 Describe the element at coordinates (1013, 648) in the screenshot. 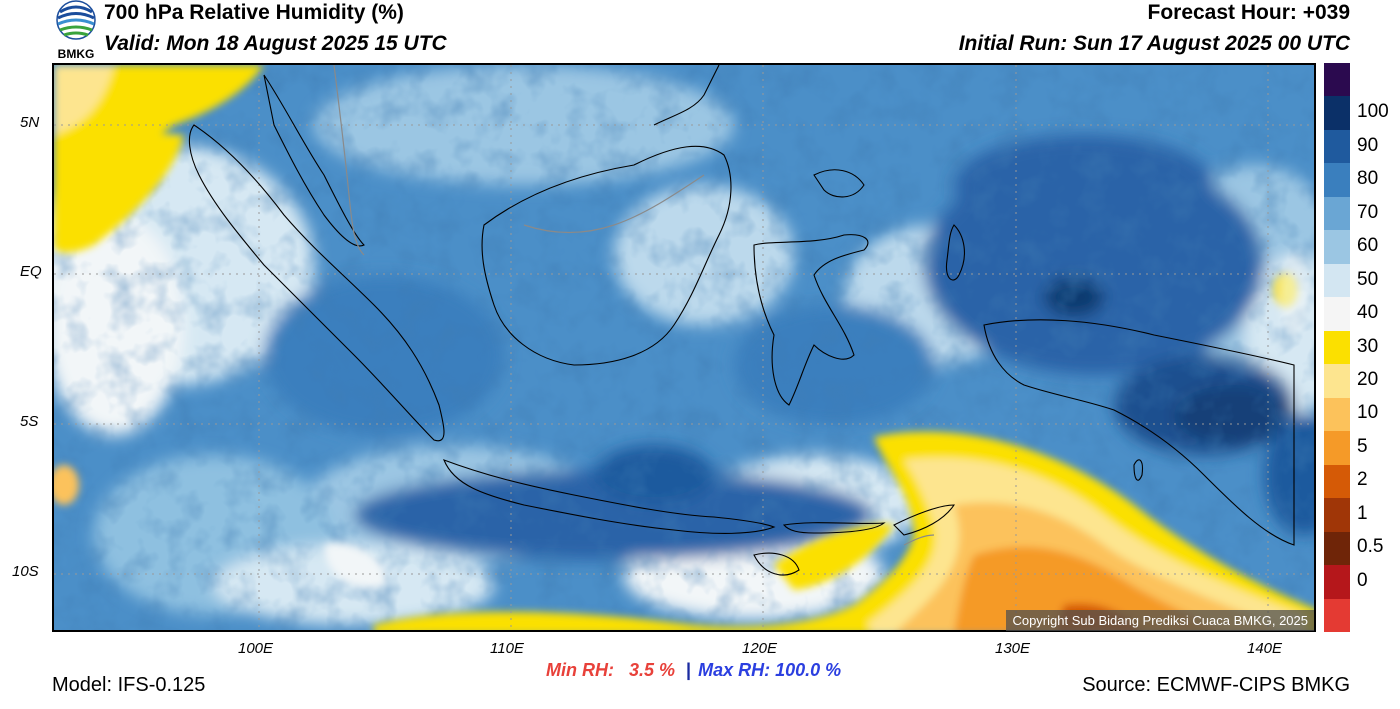

I see `lon-label-130e: 130E` at that location.